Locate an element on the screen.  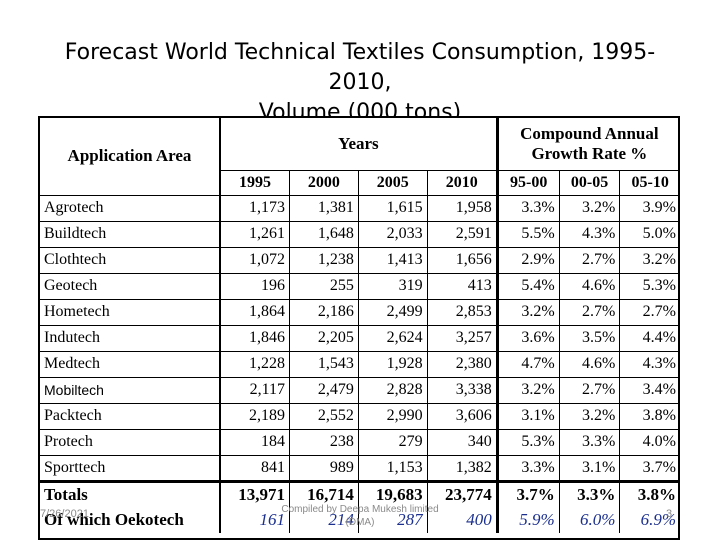
header-row-columns: 1995 2000 2005 2010 95-00 00-05 05-10 is located at coordinates (359, 182).